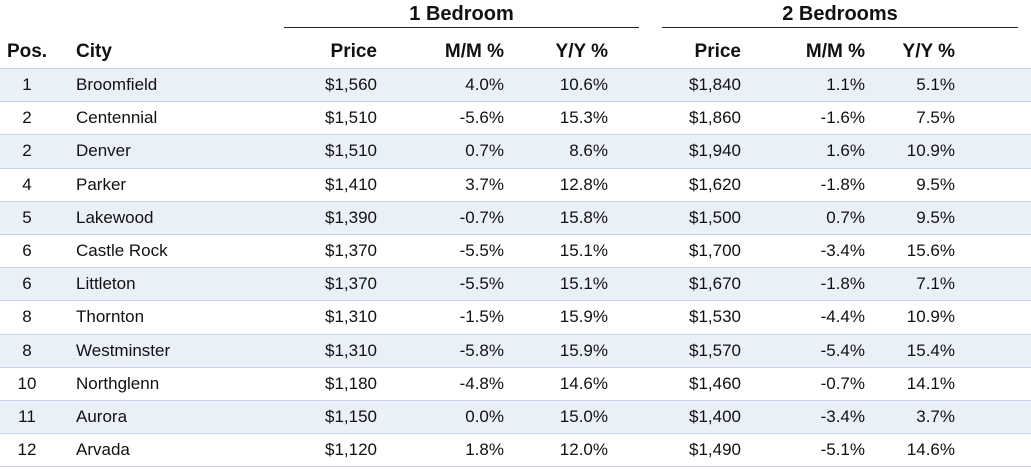  I want to click on cell-city: Castle Rock, so click(122, 251).